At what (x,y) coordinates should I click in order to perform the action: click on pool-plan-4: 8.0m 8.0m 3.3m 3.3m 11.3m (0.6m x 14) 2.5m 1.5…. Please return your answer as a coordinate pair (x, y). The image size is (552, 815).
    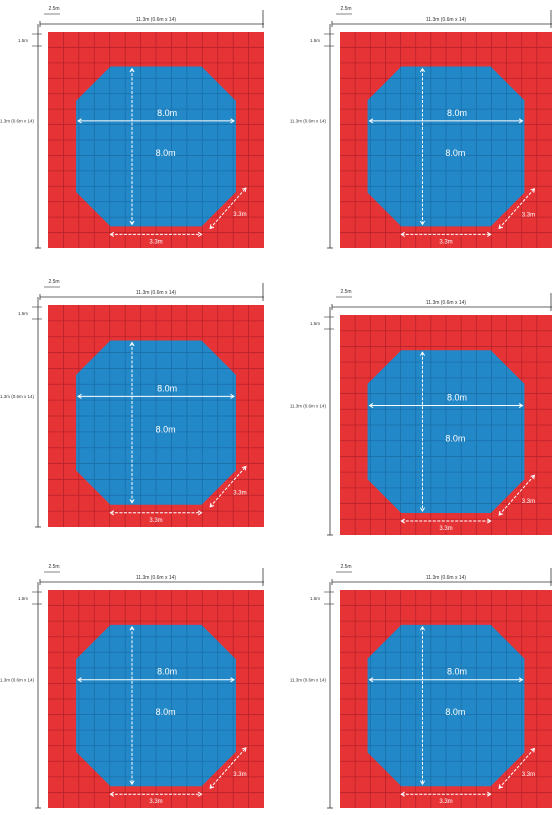
    Looking at the image, I should click on (421, 412).